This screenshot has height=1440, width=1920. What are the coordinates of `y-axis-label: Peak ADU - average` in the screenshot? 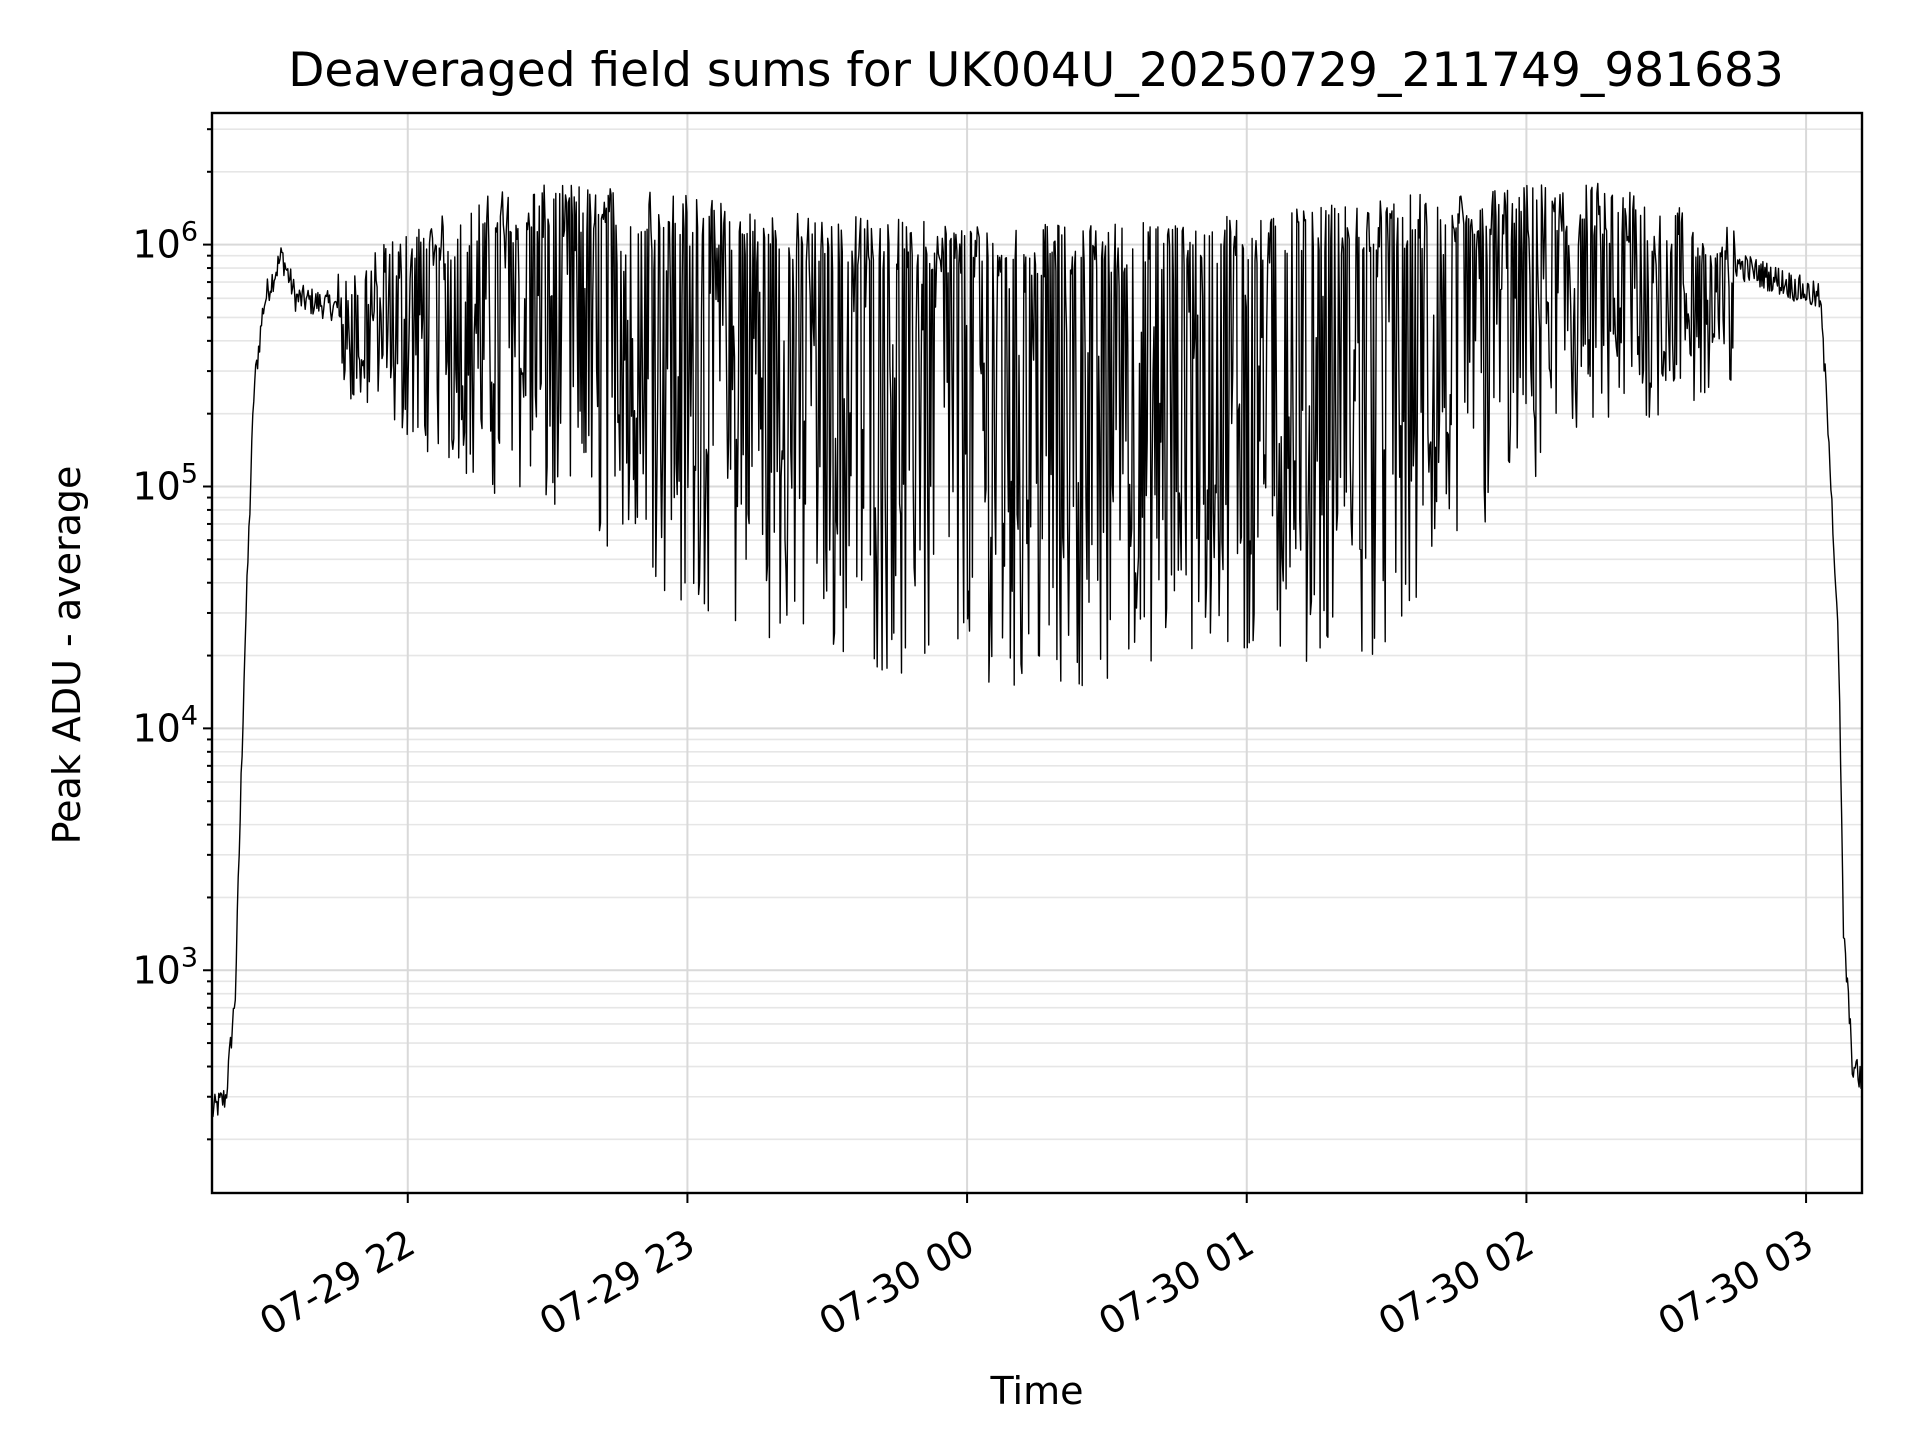 It's located at (67, 655).